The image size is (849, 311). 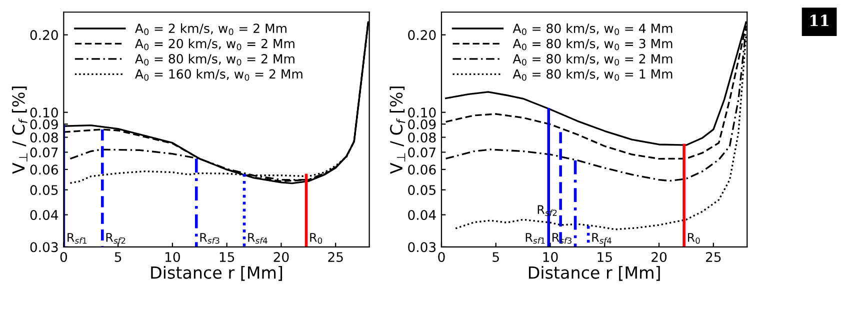 What do you see at coordinates (592, 29) in the screenshot?
I see `legend-label: A$_{0}$ = 80 km/s, w$_{0}$ = 4 Mm` at bounding box center [592, 29].